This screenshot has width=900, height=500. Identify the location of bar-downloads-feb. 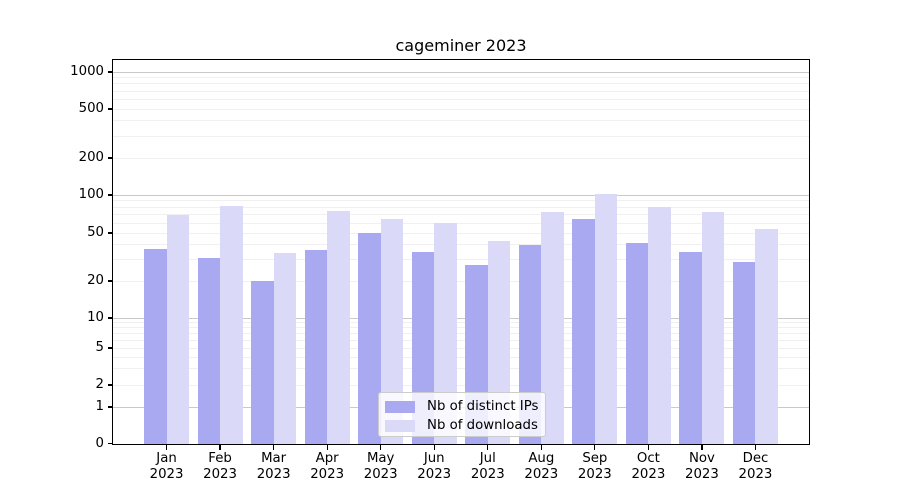
(231, 324).